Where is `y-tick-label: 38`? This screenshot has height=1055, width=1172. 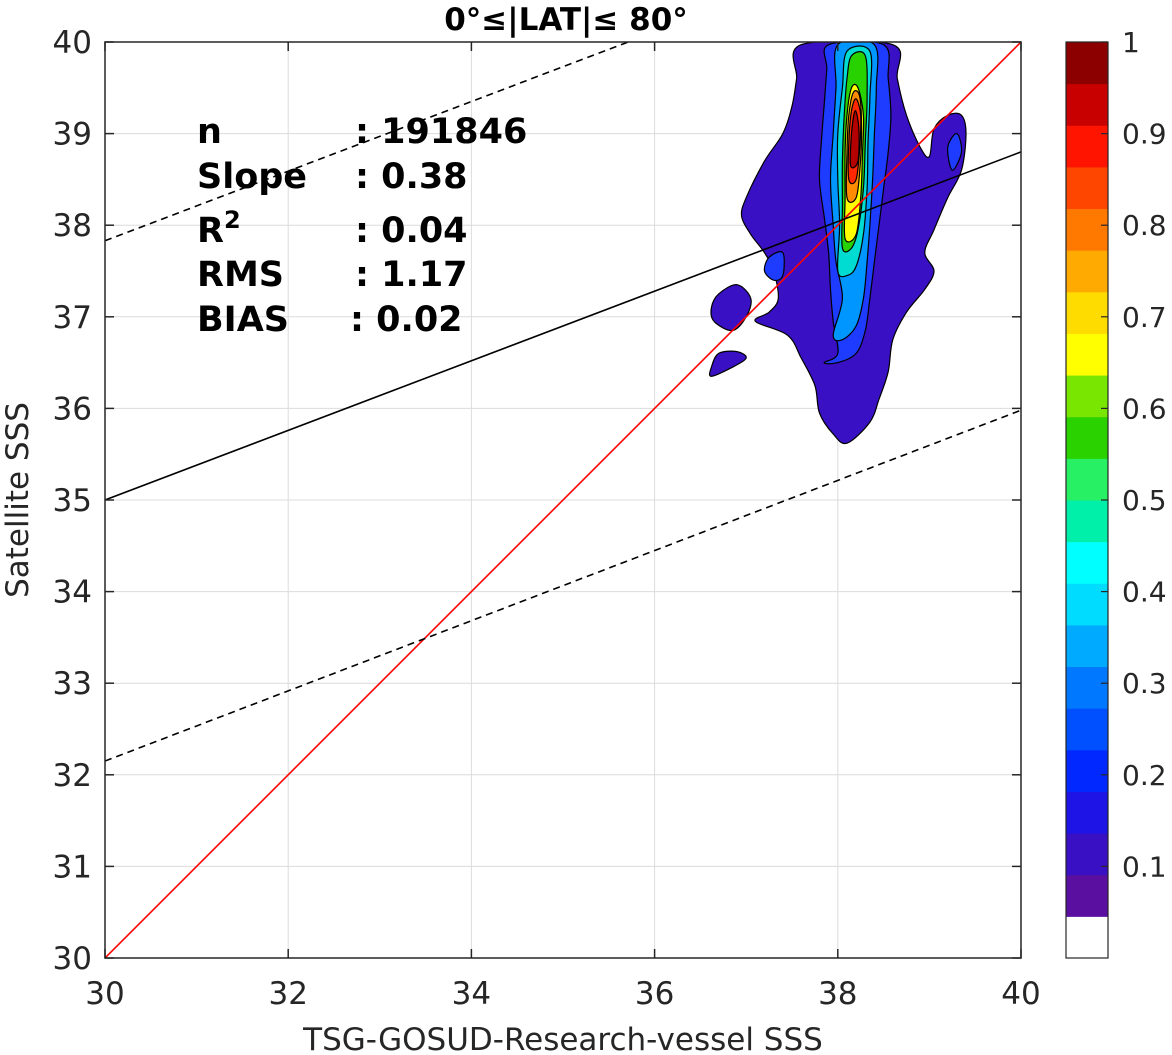 y-tick-label: 38 is located at coordinates (72, 226).